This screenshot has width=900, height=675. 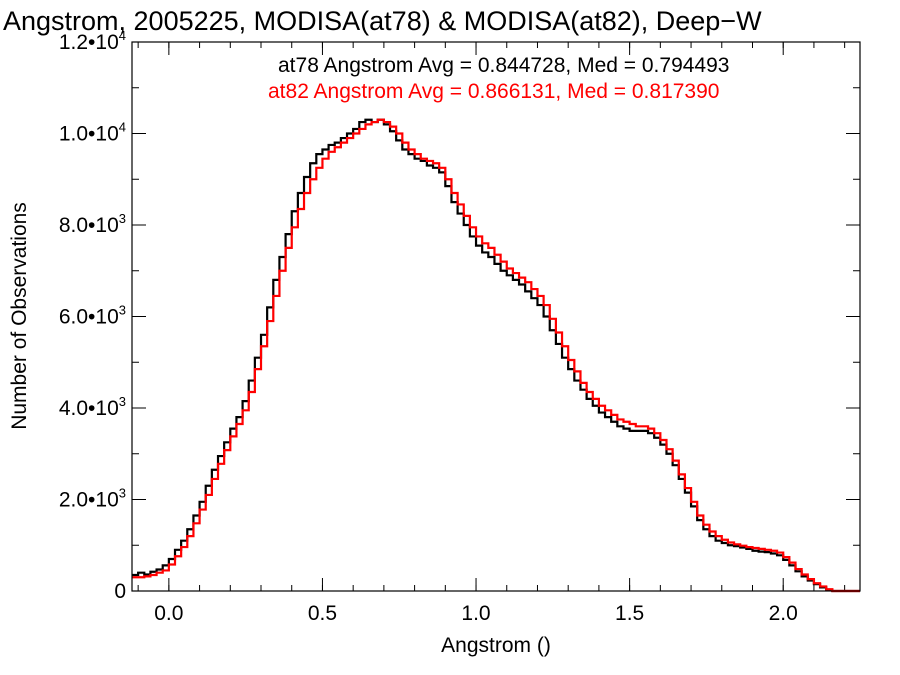 I want to click on y-tick-label: 1.2•104, so click(x=92, y=41).